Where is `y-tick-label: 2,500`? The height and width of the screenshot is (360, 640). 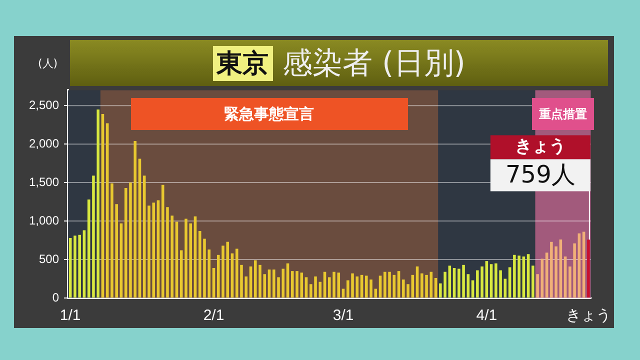
y-tick-label: 2,500 is located at coordinates (44, 105).